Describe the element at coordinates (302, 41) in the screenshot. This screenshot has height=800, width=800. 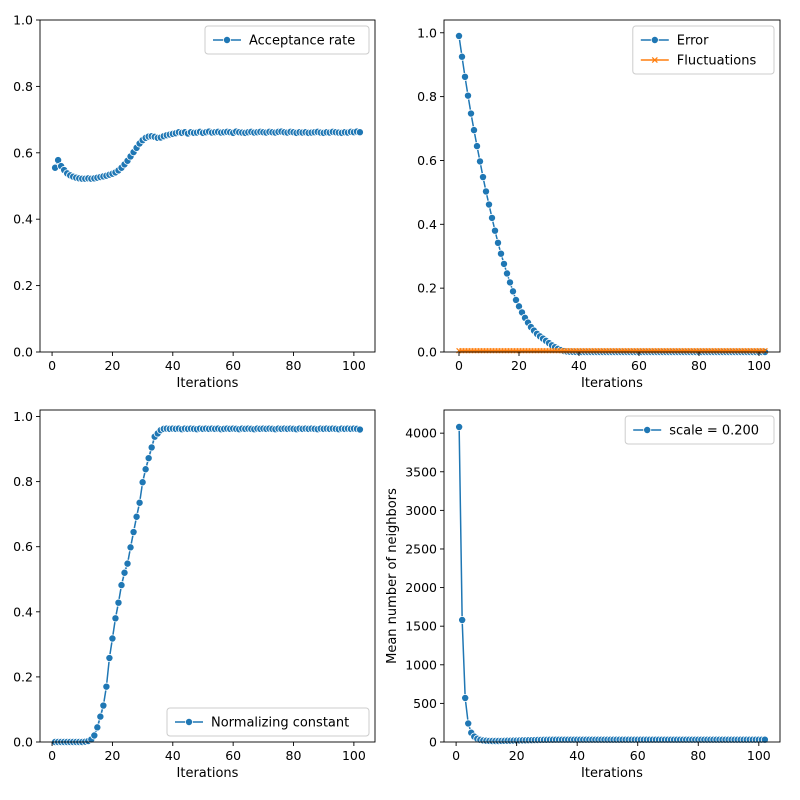
I see `legend-label: Acceptance rate` at that location.